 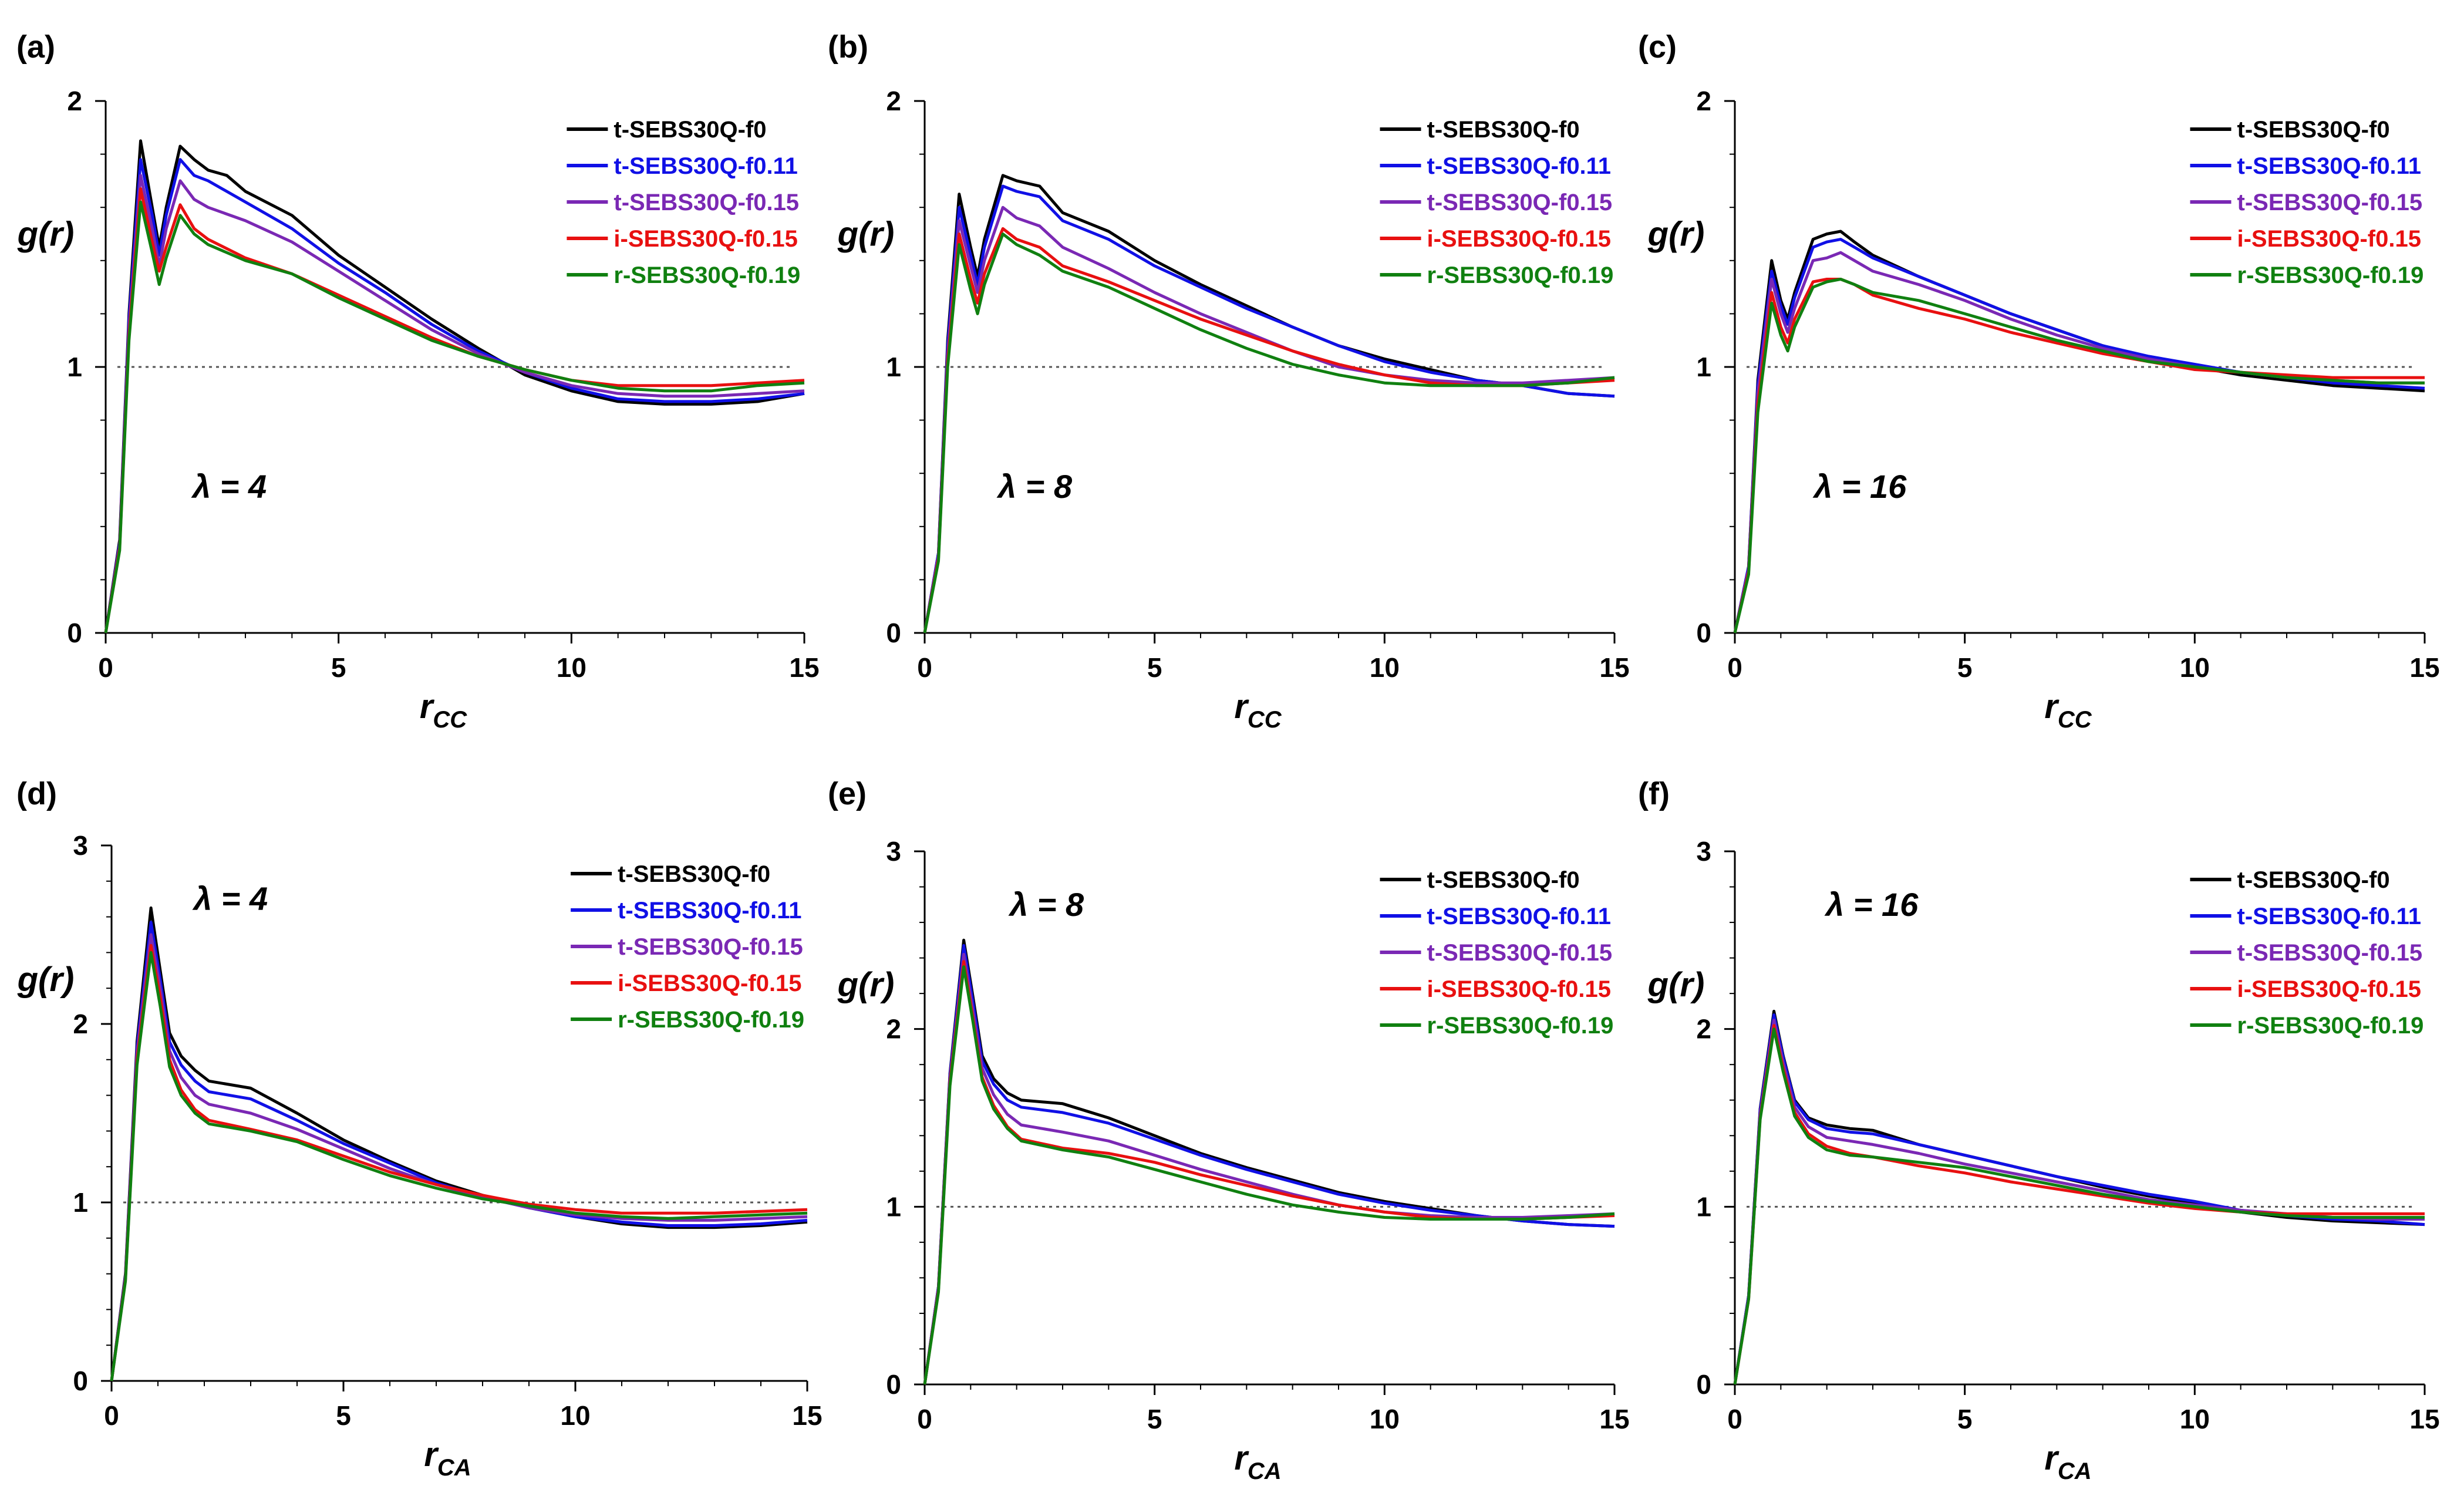 What do you see at coordinates (35, 47) in the screenshot?
I see `panel-label: (a)` at bounding box center [35, 47].